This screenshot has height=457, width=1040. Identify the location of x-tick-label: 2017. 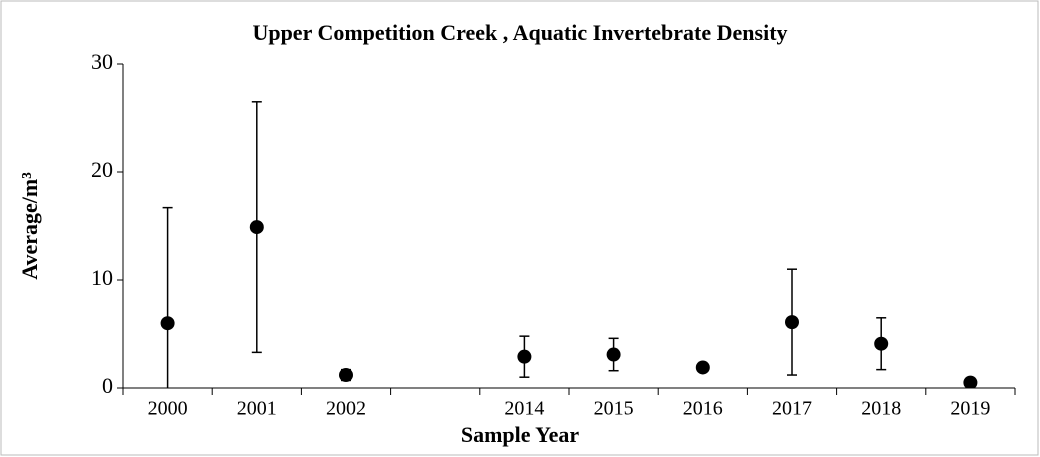
(792, 409).